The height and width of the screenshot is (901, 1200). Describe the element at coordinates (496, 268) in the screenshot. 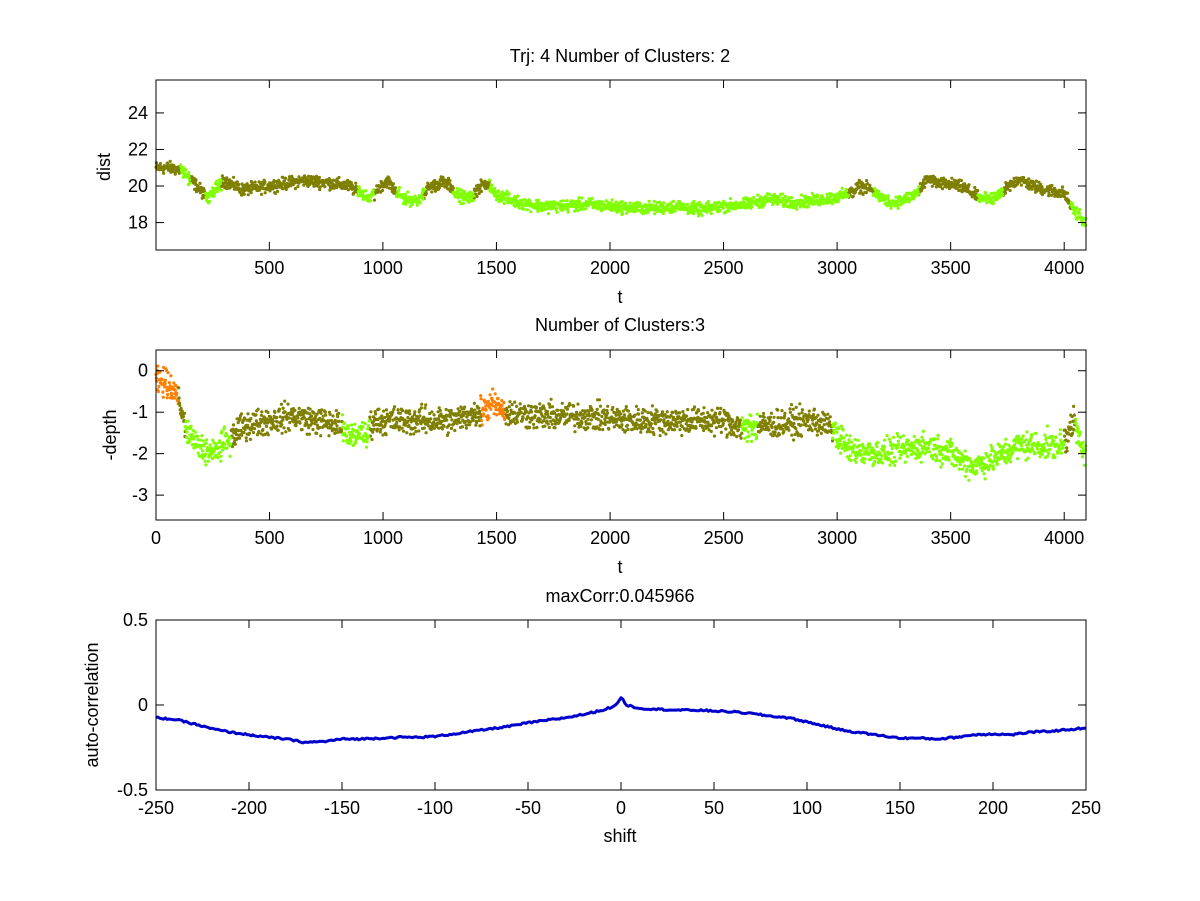

I see `x-tick-label: 1500` at that location.